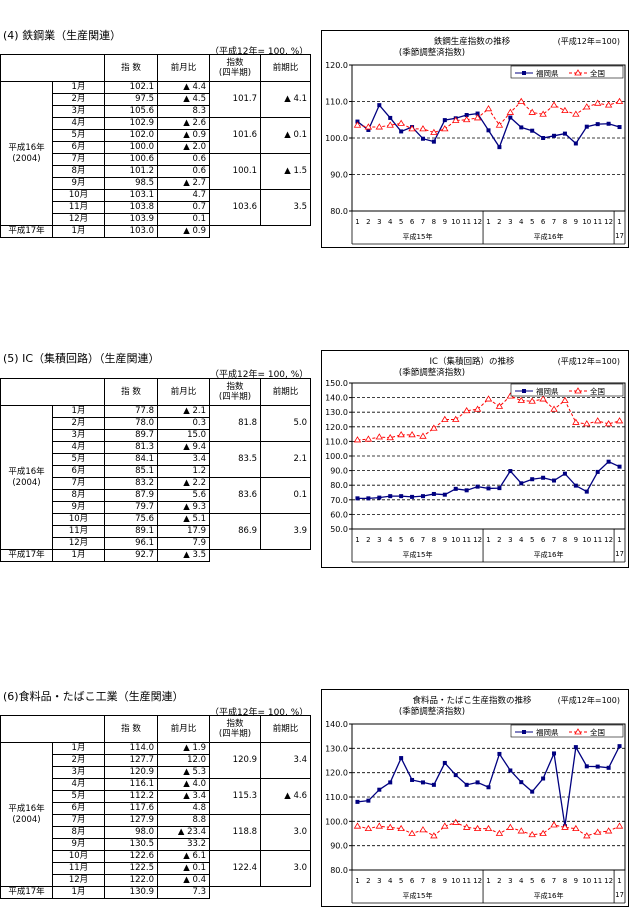 This screenshot has width=642, height=917. I want to click on month-cell: 6月, so click(78, 808).